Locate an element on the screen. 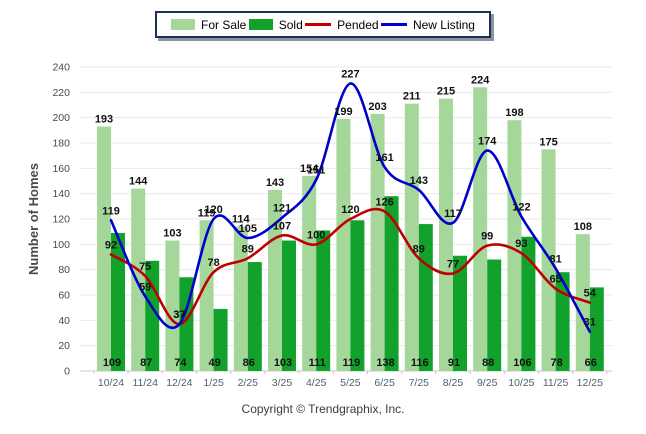 This screenshot has height=434, width=646. label-pended: 93 is located at coordinates (521, 244).